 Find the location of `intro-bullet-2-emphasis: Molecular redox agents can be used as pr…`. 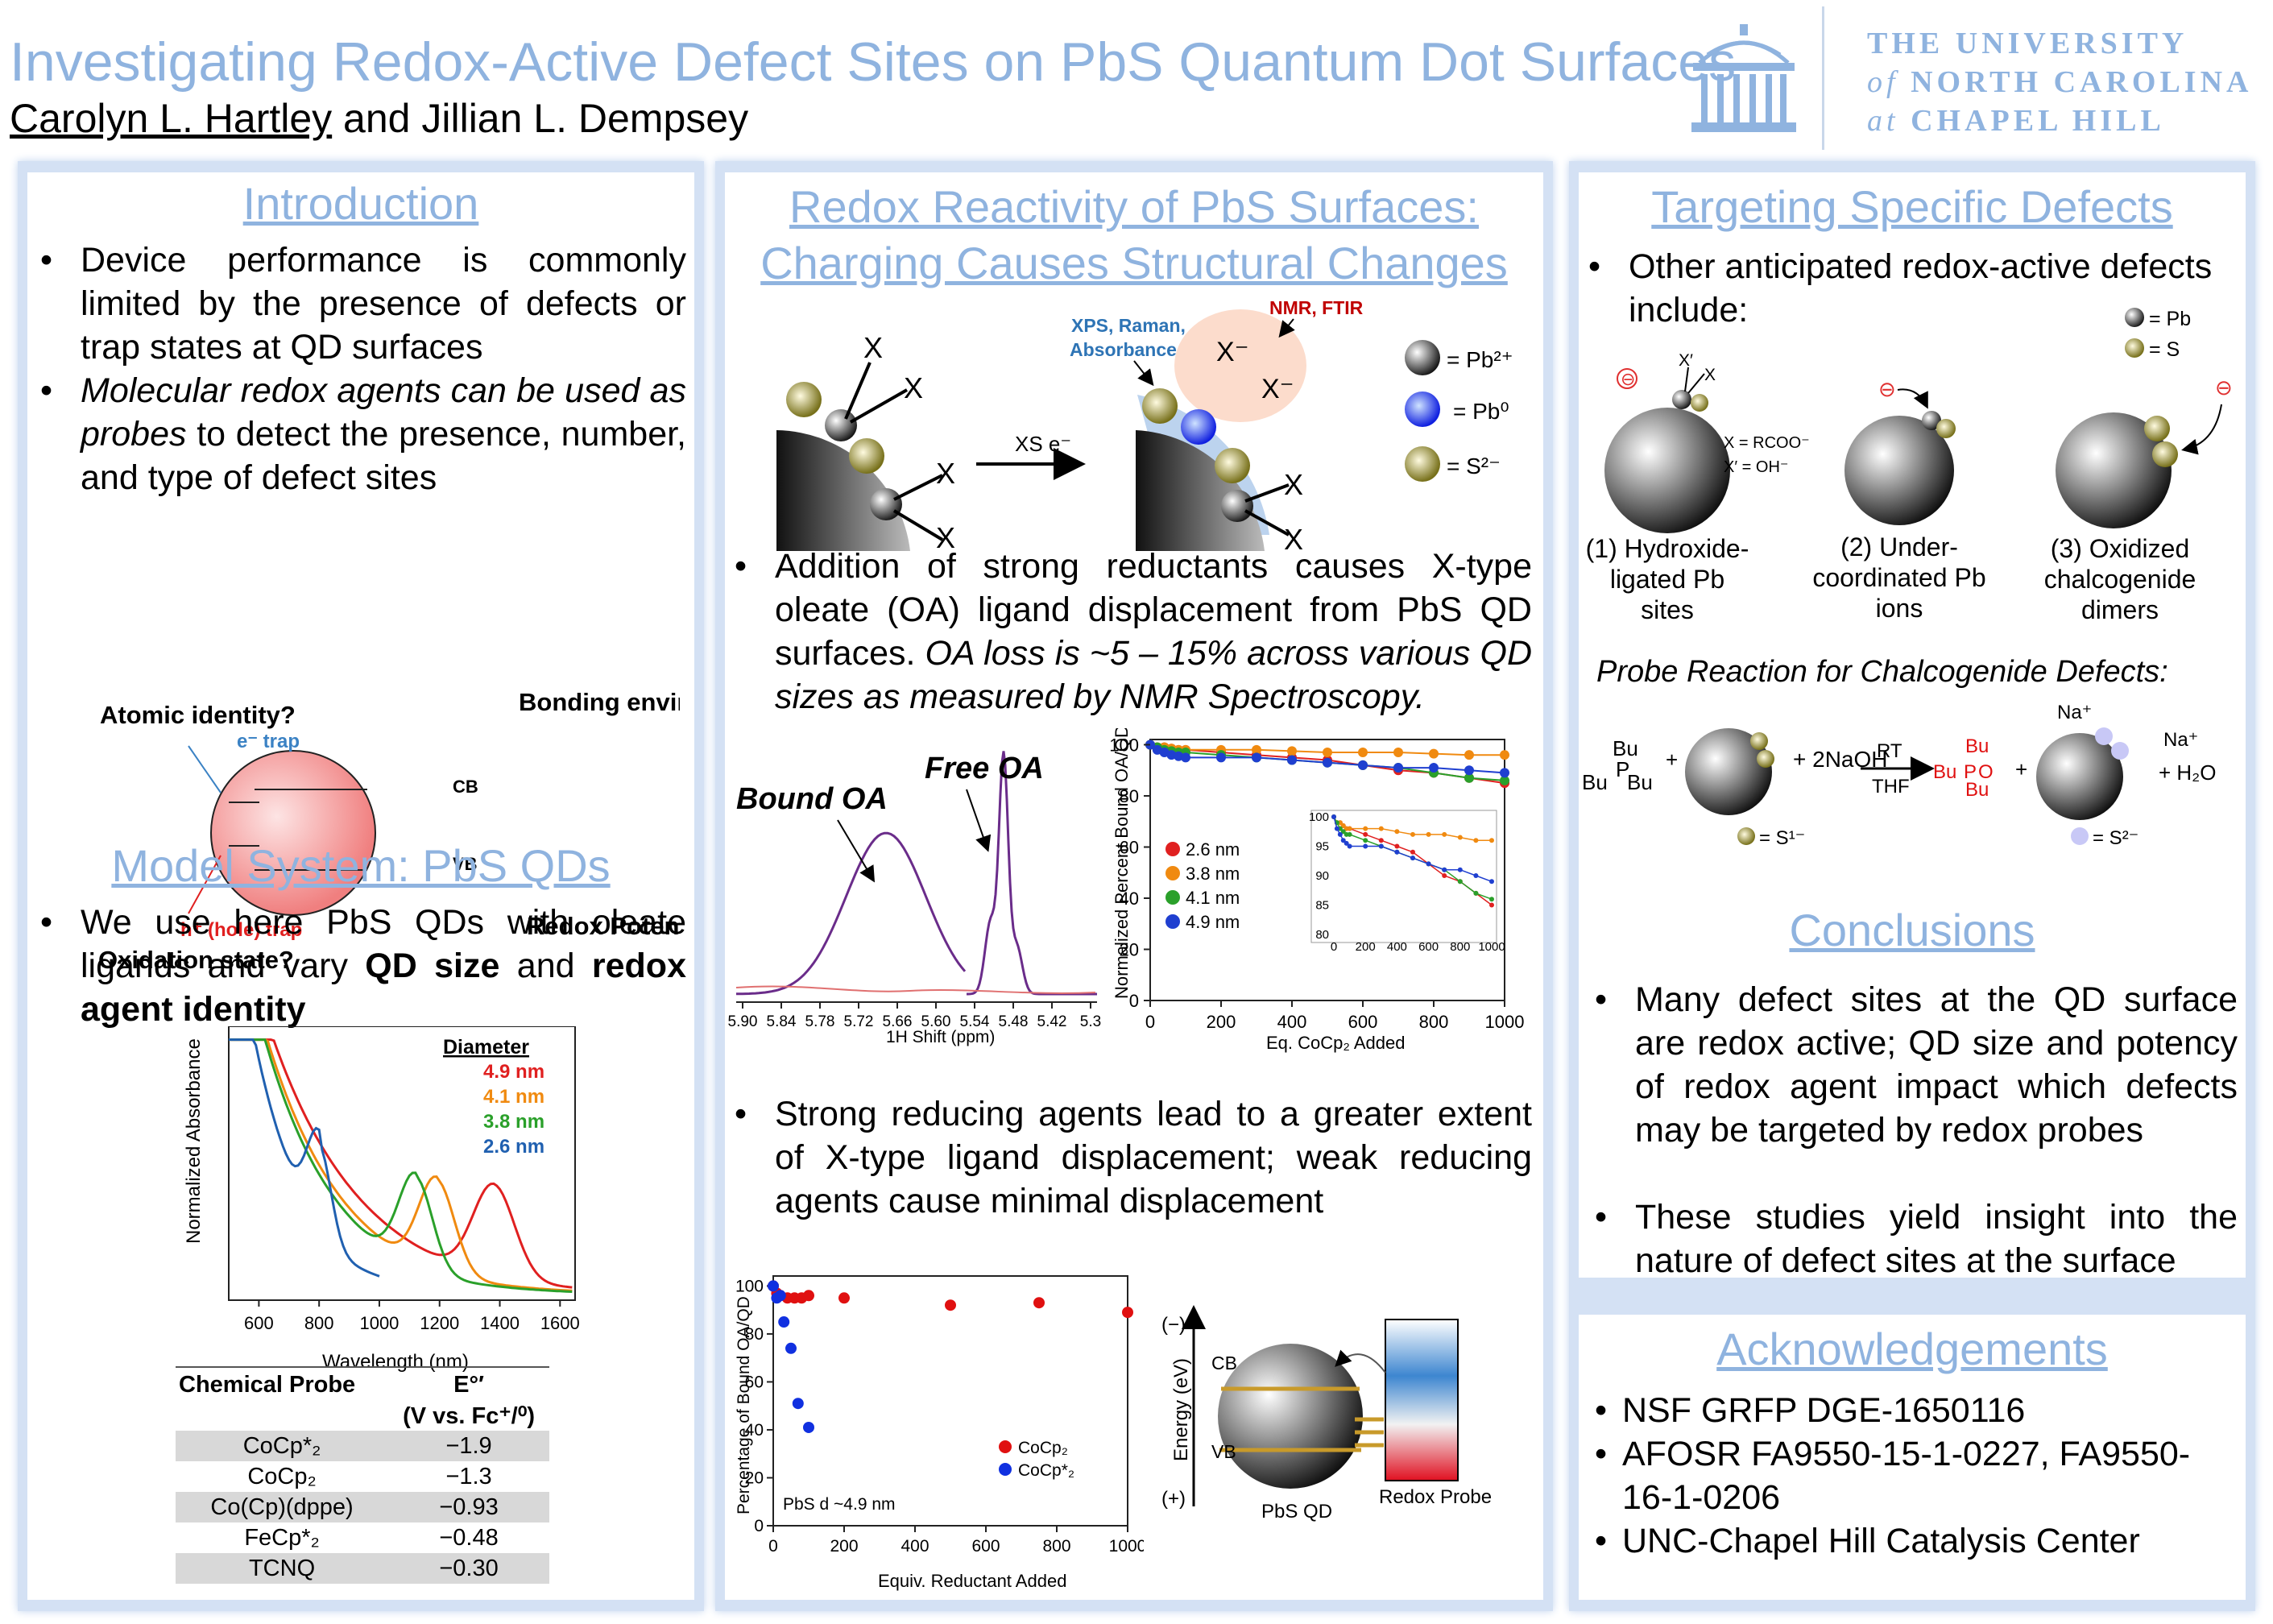

intro-bullet-2-emphasis: Molecular redox agents can be used as pr… is located at coordinates (383, 412).